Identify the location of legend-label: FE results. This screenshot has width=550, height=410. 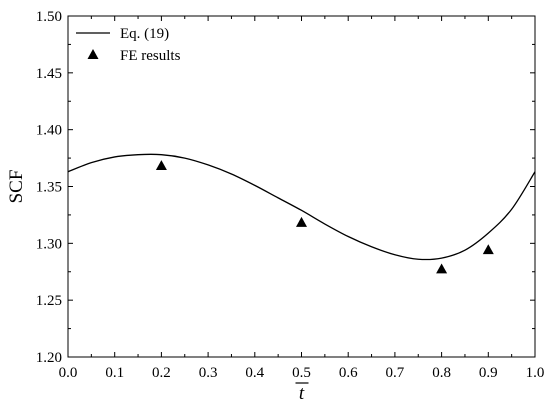
(150, 56).